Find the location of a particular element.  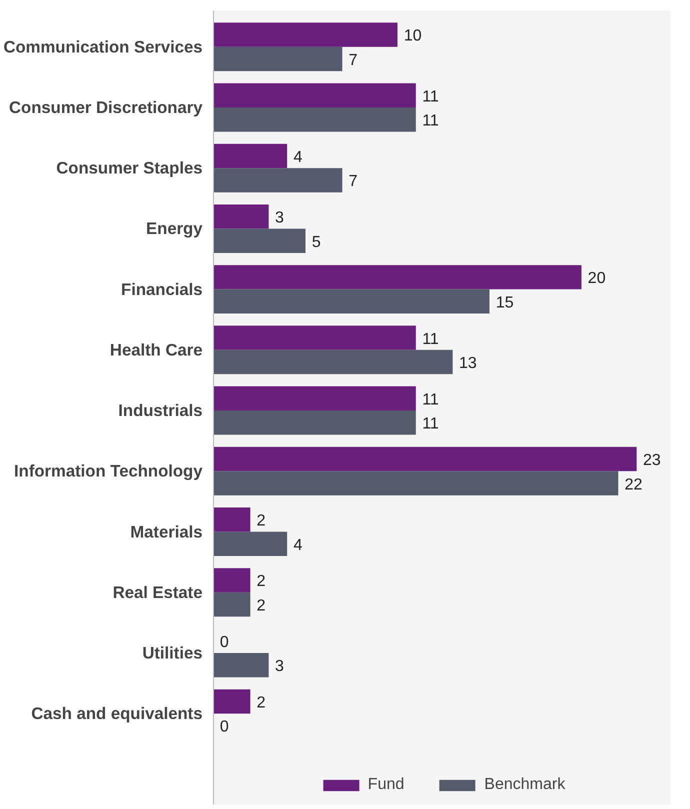

y-tick-label: Industrials is located at coordinates (160, 410).